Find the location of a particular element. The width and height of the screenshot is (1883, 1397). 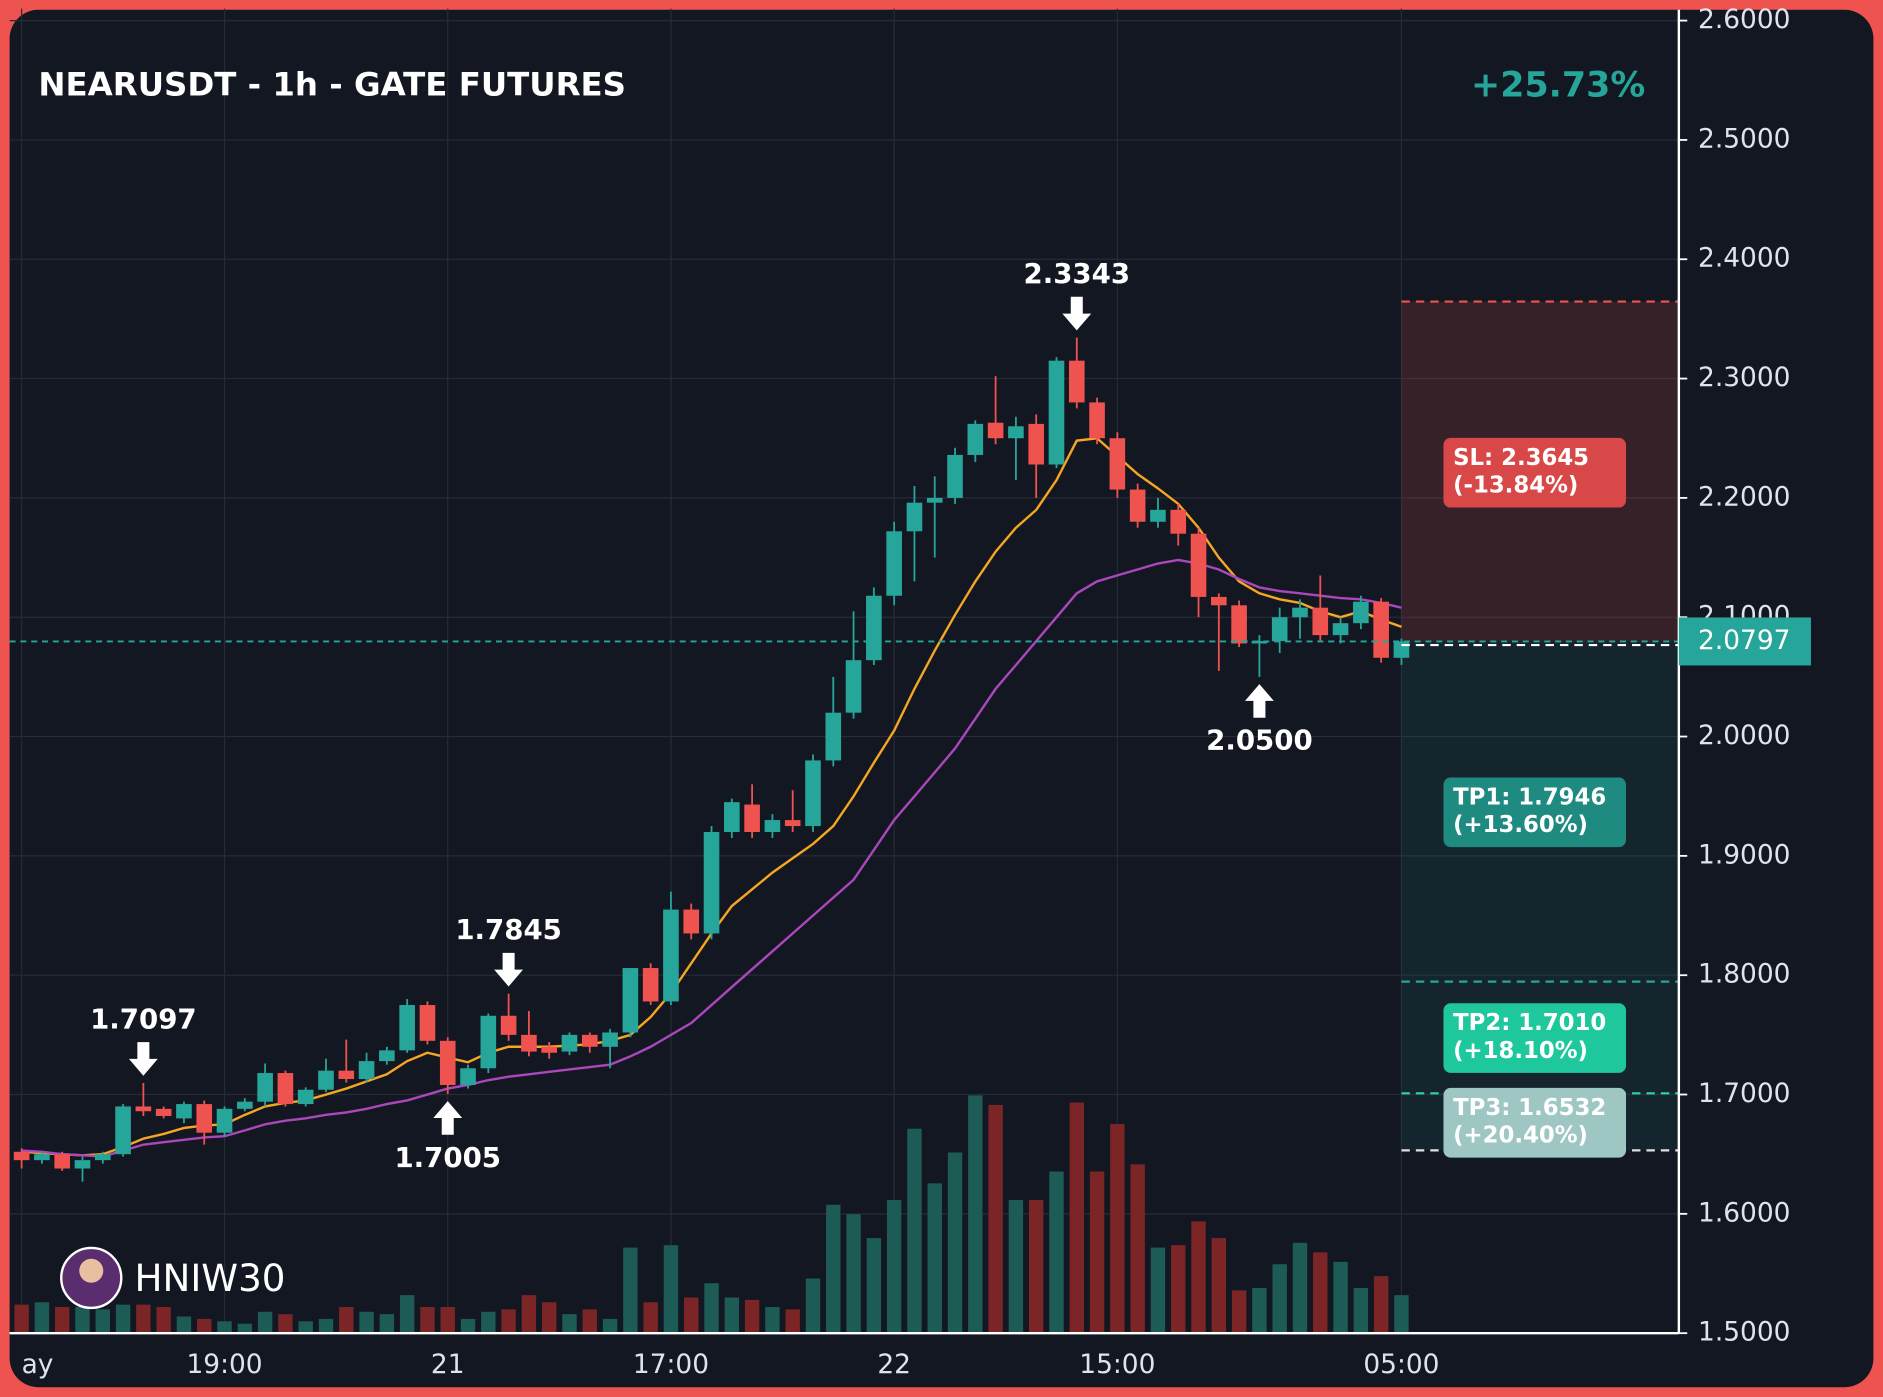

annotation-label: 1.7097 is located at coordinates (143, 1019).